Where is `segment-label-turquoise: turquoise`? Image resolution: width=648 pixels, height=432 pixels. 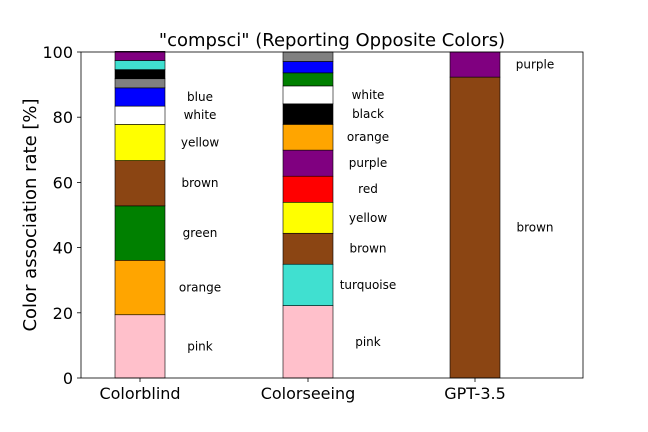
segment-label-turquoise: turquoise is located at coordinates (368, 285).